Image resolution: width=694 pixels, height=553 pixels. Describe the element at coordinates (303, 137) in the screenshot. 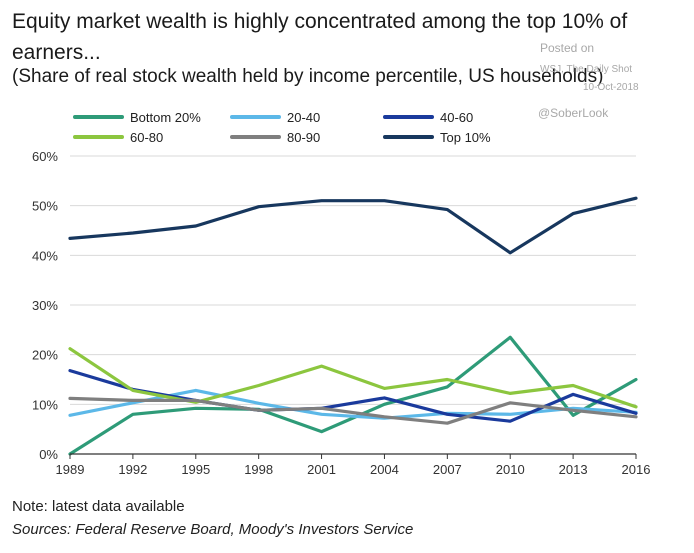

I see `legend-label-80-90: 80-90` at that location.